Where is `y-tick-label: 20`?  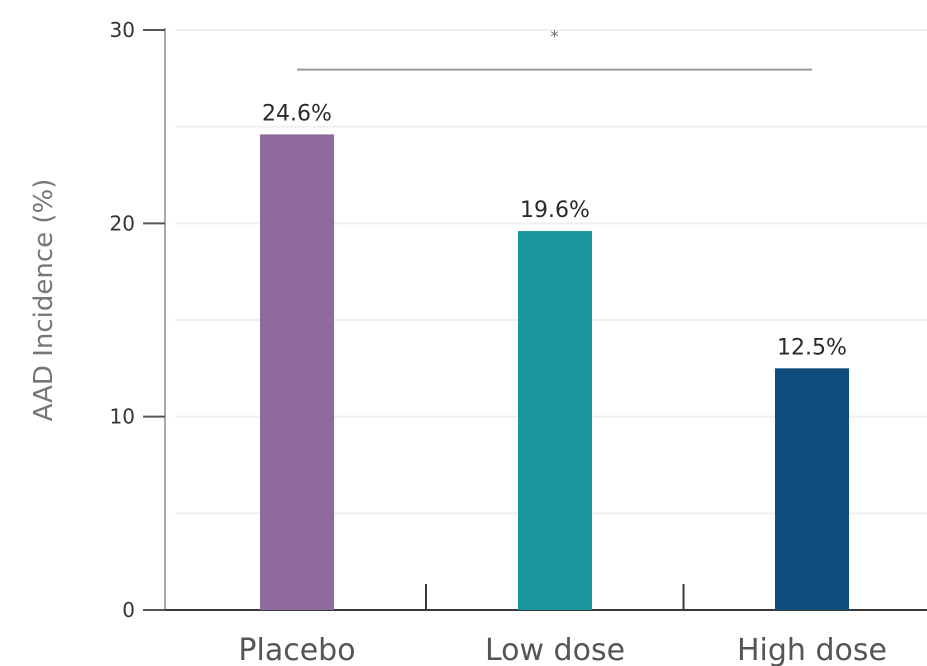 y-tick-label: 20 is located at coordinates (122, 223).